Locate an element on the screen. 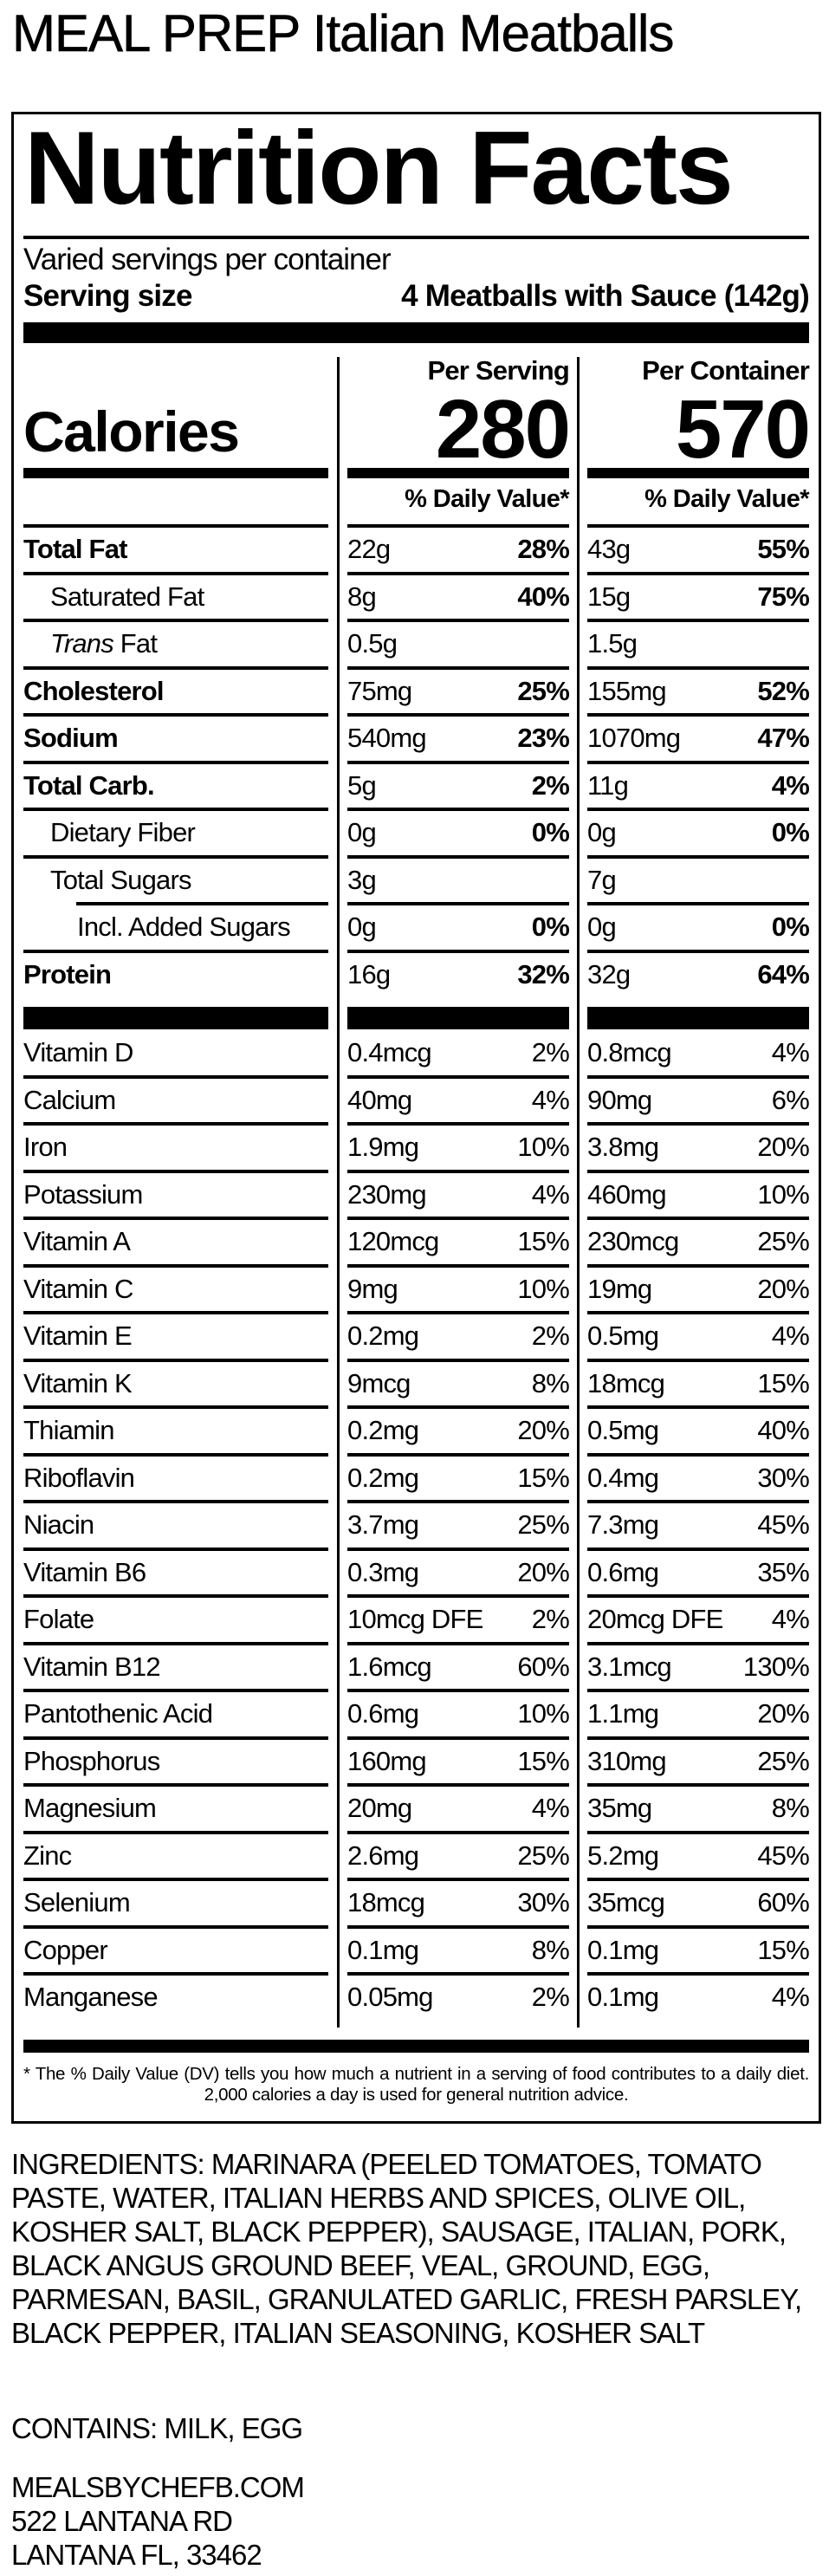 Image resolution: width=829 pixels, height=2576 pixels. nutrient-row: Protein 16g 32% 32g 64% is located at coordinates (416, 977).